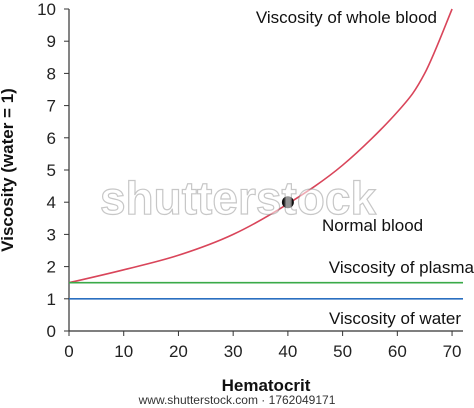  Describe the element at coordinates (51, 202) in the screenshot. I see `y-tick-label: 4` at that location.